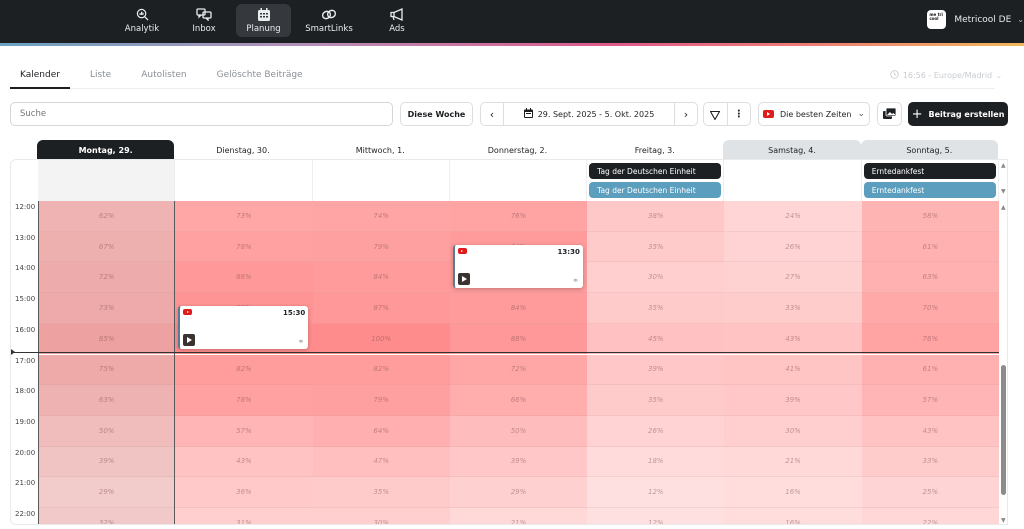  Describe the element at coordinates (518, 400) in the screenshot. I see `best-time-slot: 66%` at that location.